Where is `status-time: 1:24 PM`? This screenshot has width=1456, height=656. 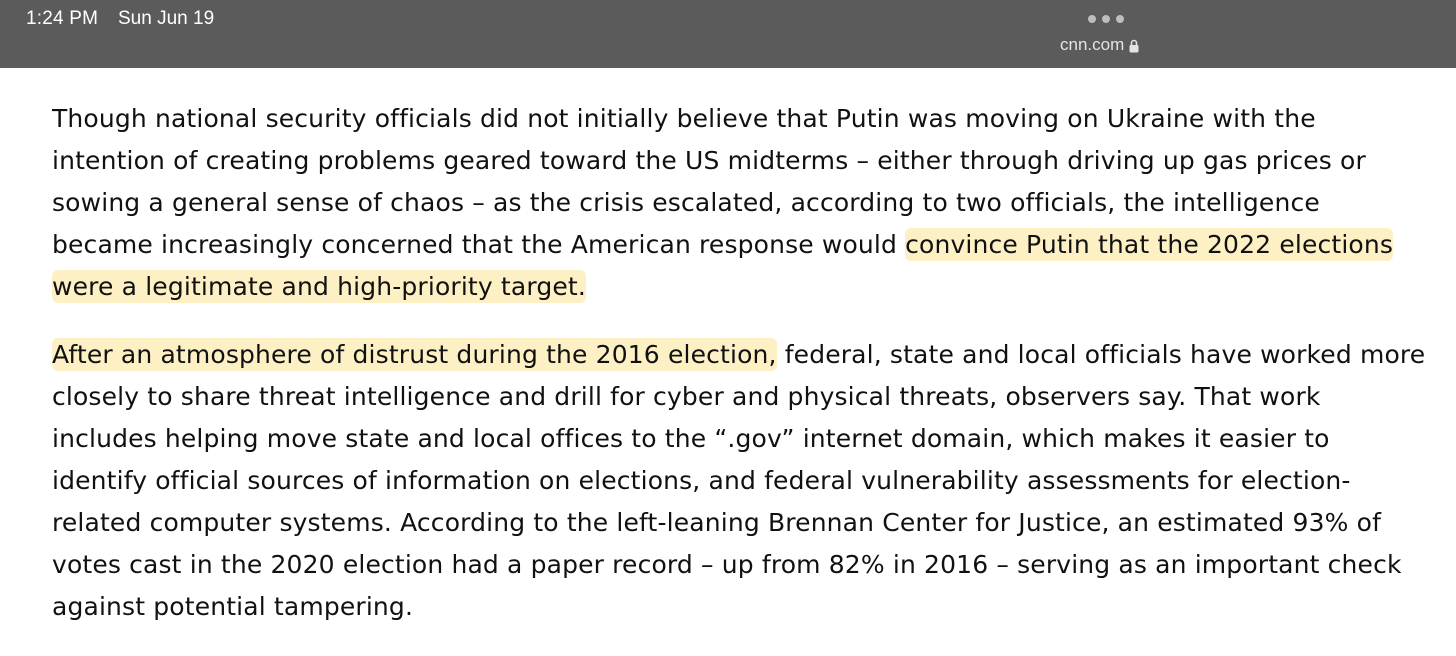
status-time: 1:24 PM is located at coordinates (62, 18).